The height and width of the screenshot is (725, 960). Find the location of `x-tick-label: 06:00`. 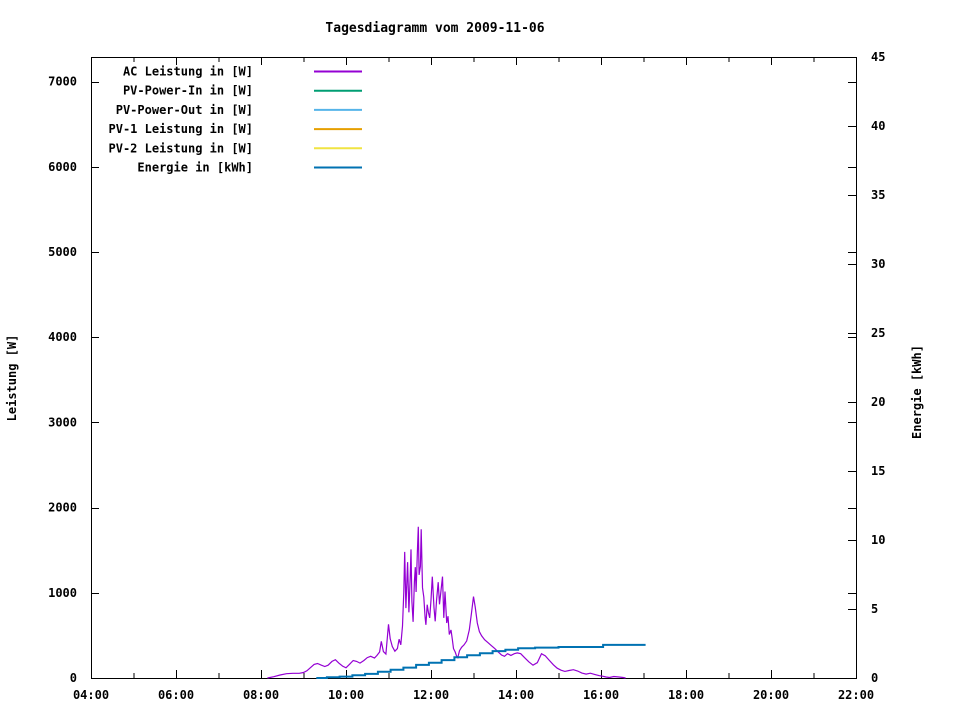

x-tick-label: 06:00 is located at coordinates (176, 695).